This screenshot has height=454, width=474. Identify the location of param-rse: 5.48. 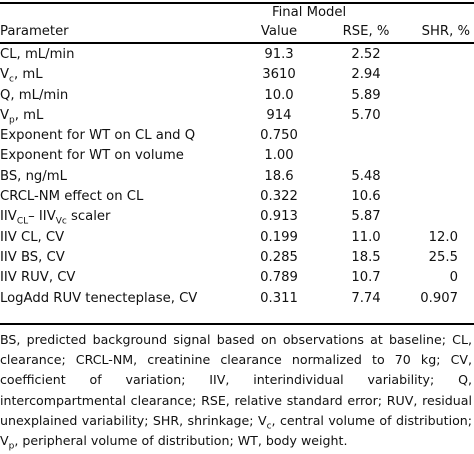
(366, 176).